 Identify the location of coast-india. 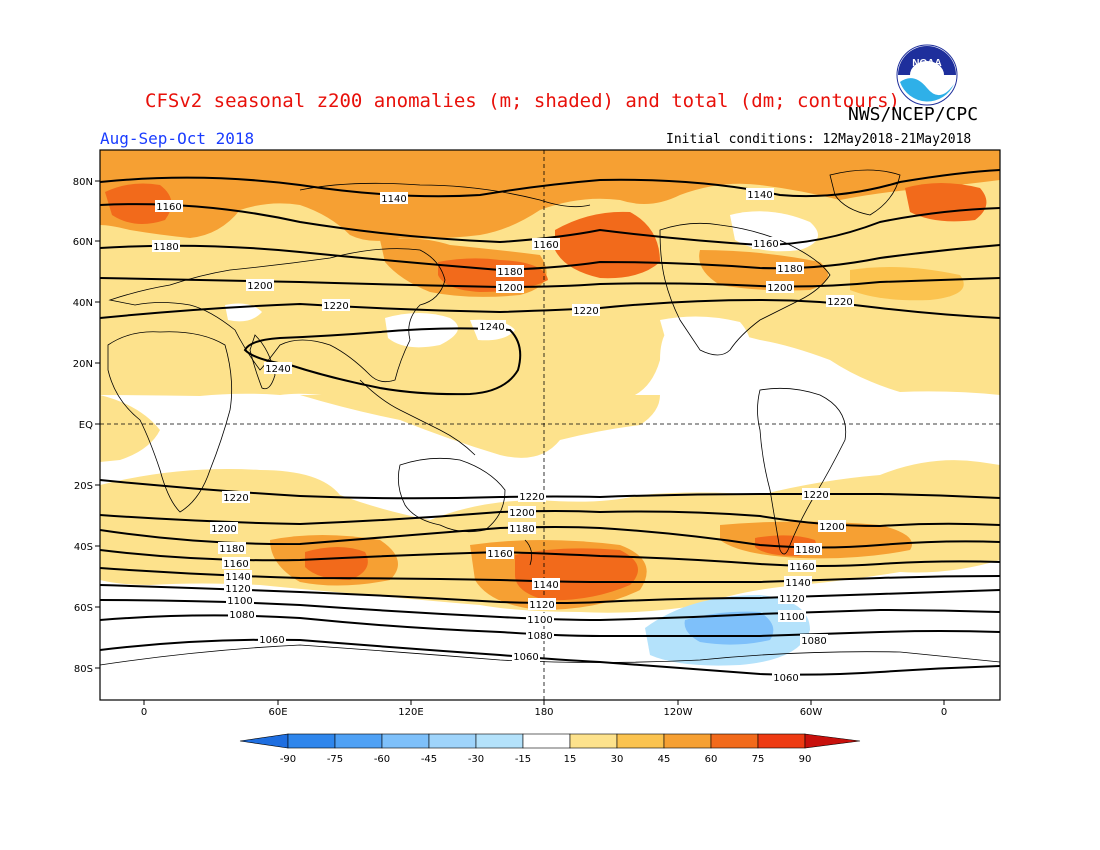
(262, 362).